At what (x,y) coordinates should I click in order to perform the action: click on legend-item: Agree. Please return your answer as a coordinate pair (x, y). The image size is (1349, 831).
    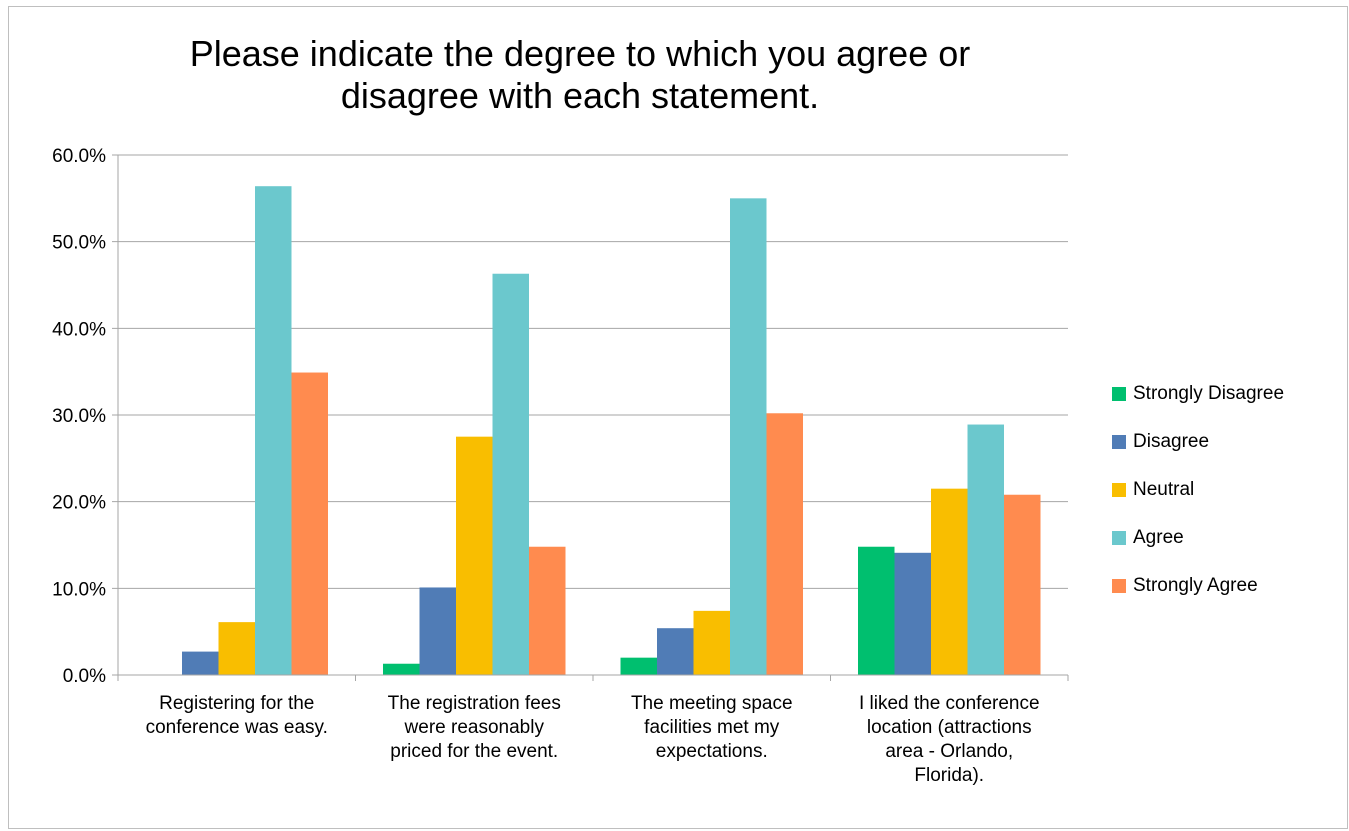
    Looking at the image, I should click on (1198, 538).